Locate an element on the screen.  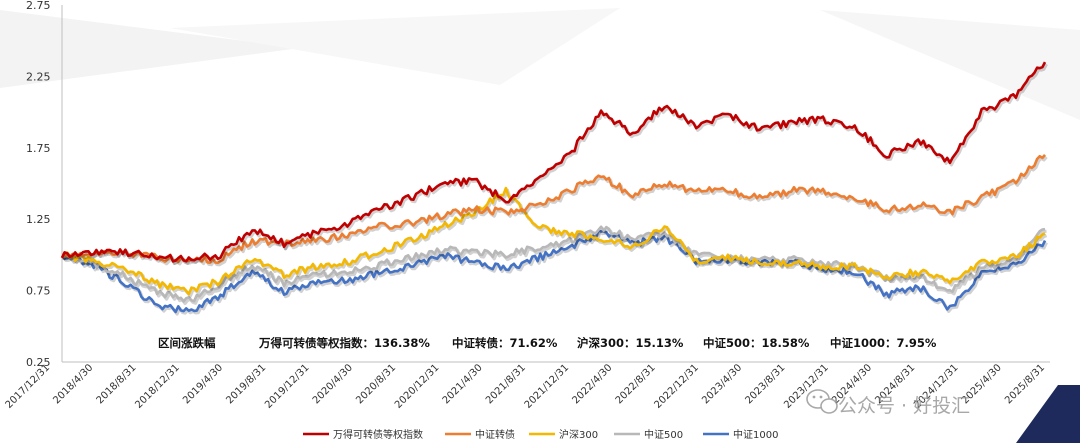
x-tick-label: 2017/12/31 is located at coordinates (28, 386).